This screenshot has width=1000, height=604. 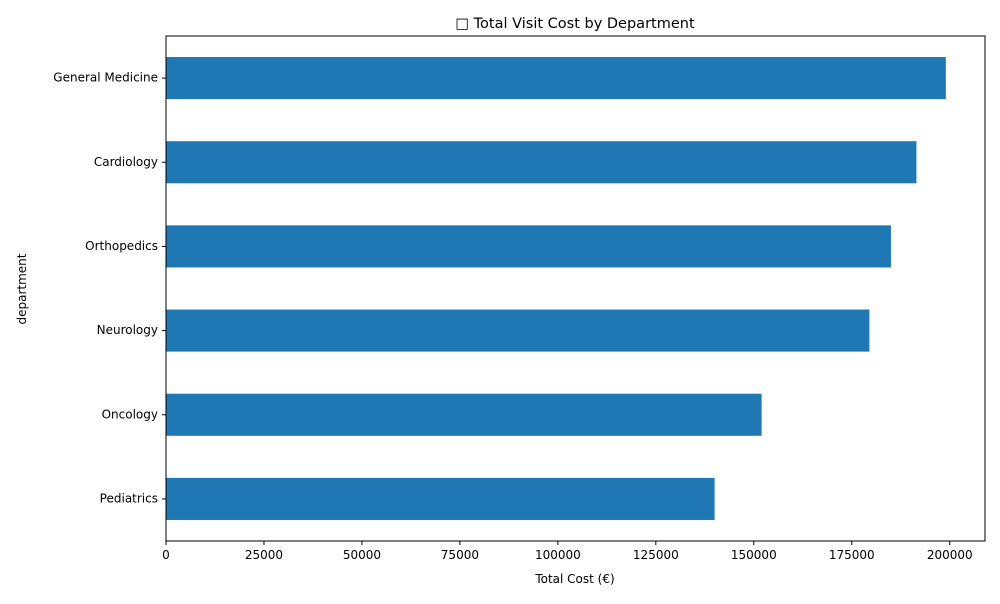 I want to click on y-tick-label: Orthopedics, so click(x=121, y=246).